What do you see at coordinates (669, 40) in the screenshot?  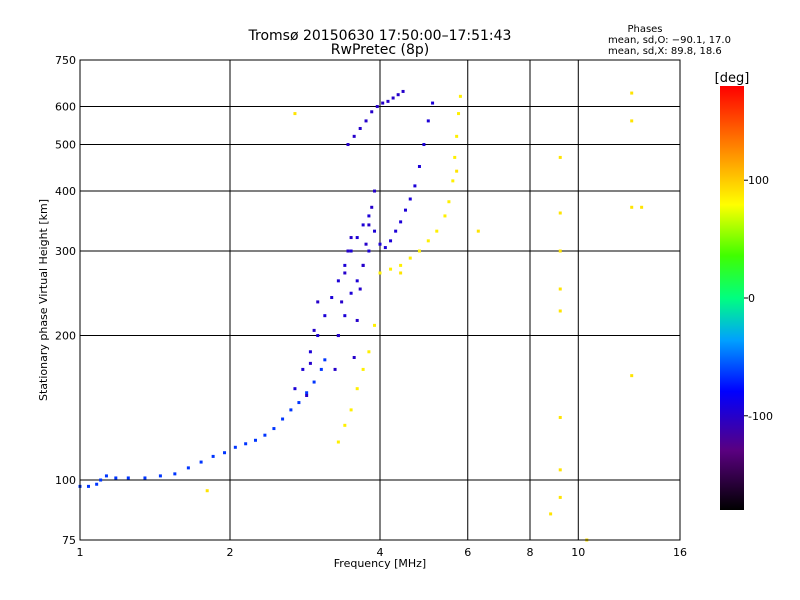 I see `stats-line-o: mean, sd,O: −90.1, 17.0` at bounding box center [669, 40].